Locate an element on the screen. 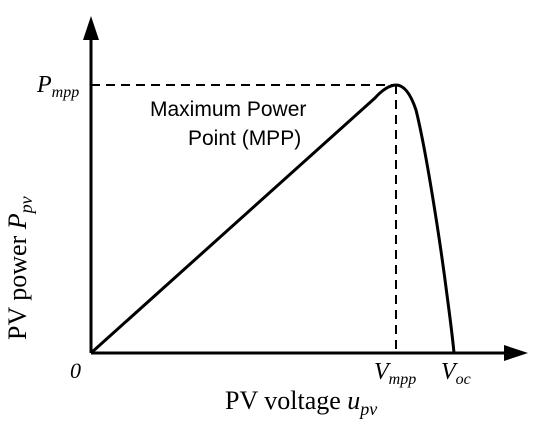  x-axis-title: PV voltage upv is located at coordinates (301, 402).